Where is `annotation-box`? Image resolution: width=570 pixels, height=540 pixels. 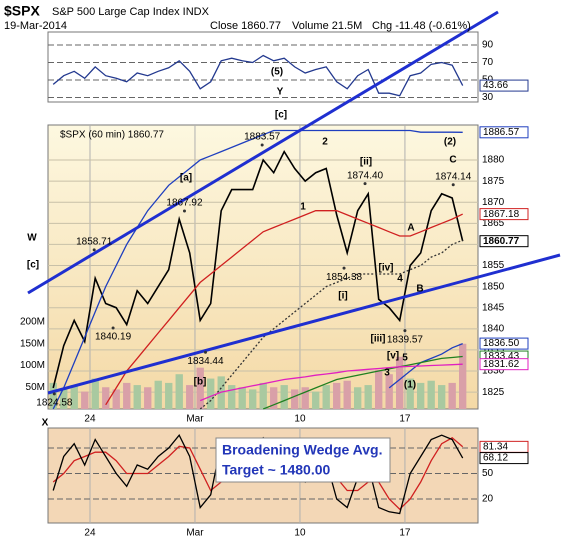
annotation-box is located at coordinates (303, 460).